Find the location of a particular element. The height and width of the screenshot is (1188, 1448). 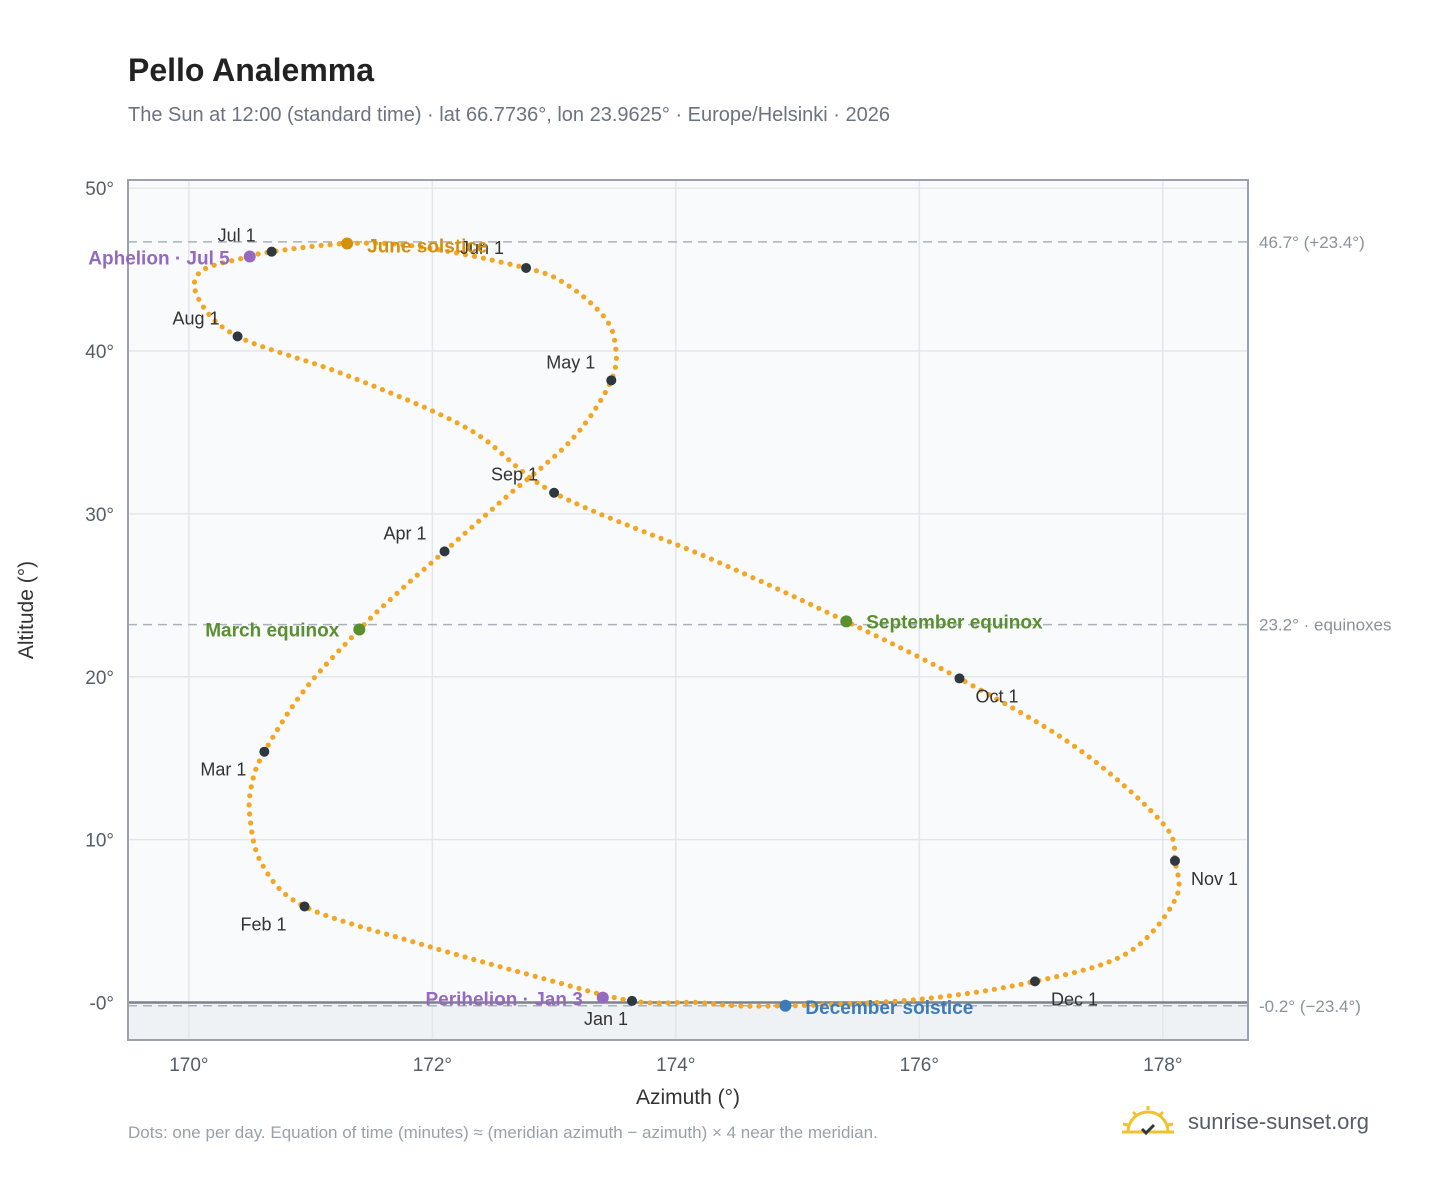

brand: sunrise-sunset.org is located at coordinates (1244, 1122).